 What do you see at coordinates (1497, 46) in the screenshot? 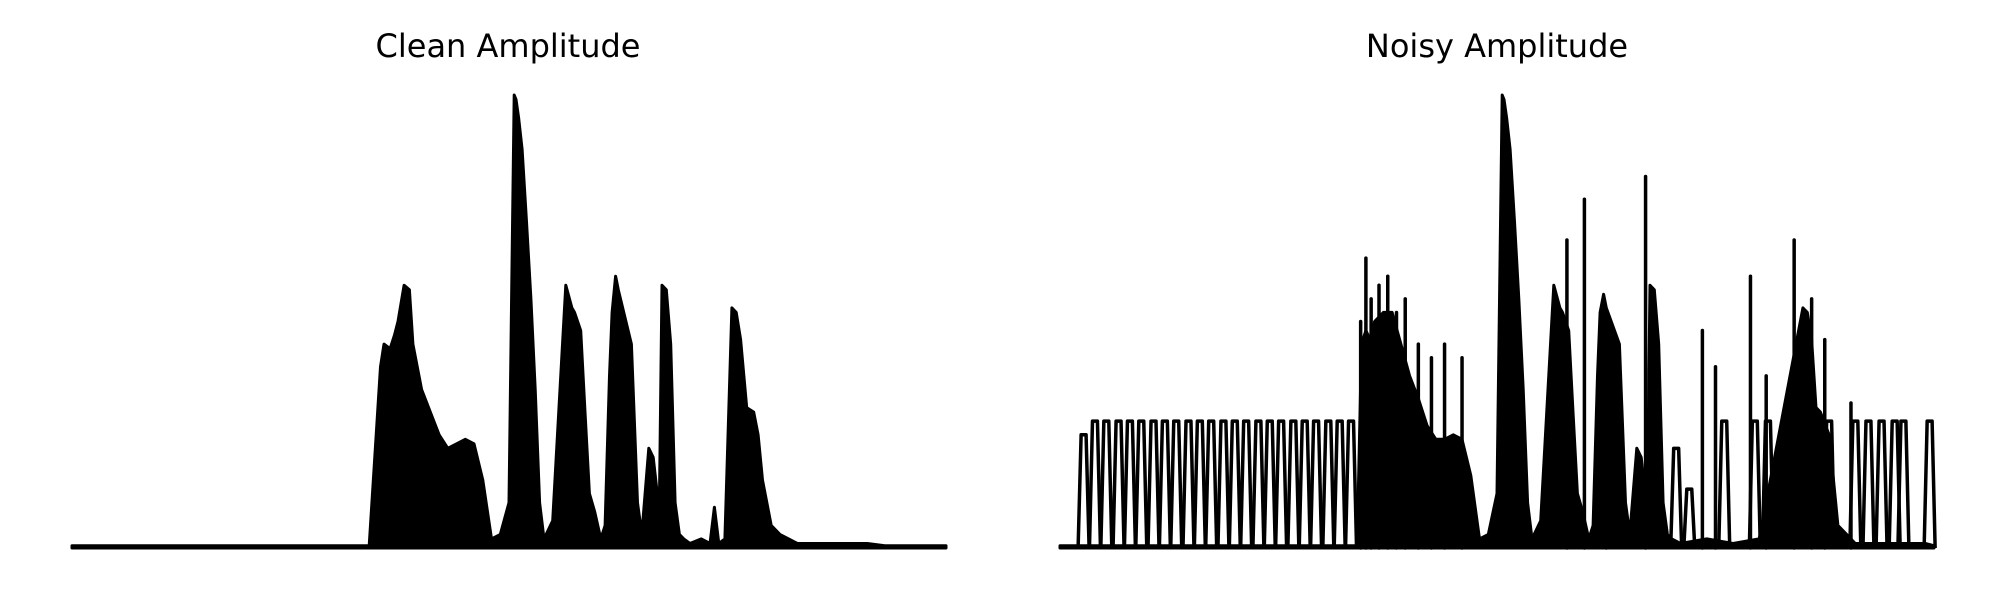
I see `noisy-amplitude-title: Noisy Amplitude` at bounding box center [1497, 46].